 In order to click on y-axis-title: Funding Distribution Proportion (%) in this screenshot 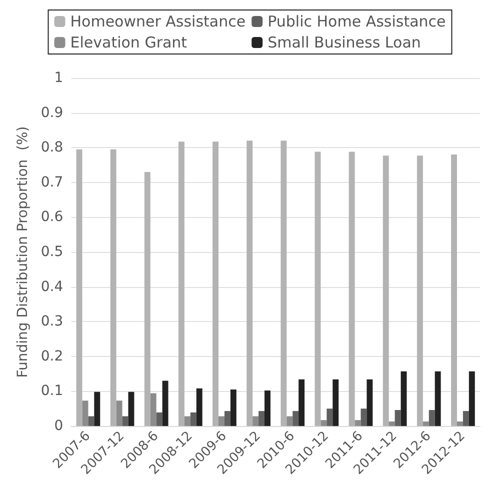, I will do `click(23, 252)`.